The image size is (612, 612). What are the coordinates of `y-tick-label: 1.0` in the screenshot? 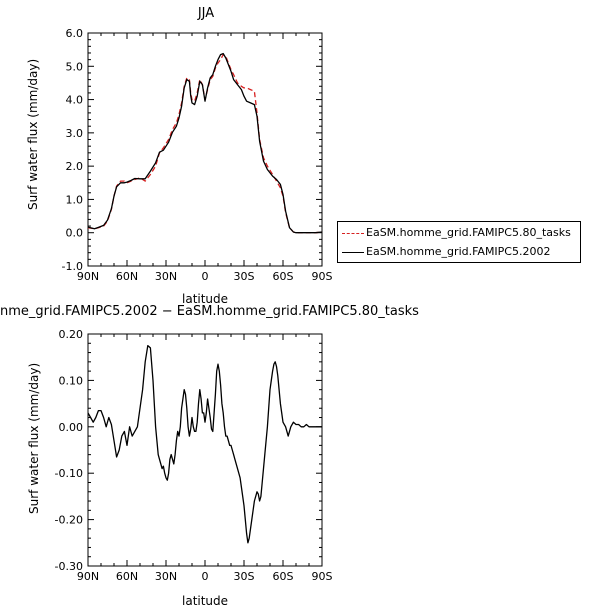 It's located at (75, 199).